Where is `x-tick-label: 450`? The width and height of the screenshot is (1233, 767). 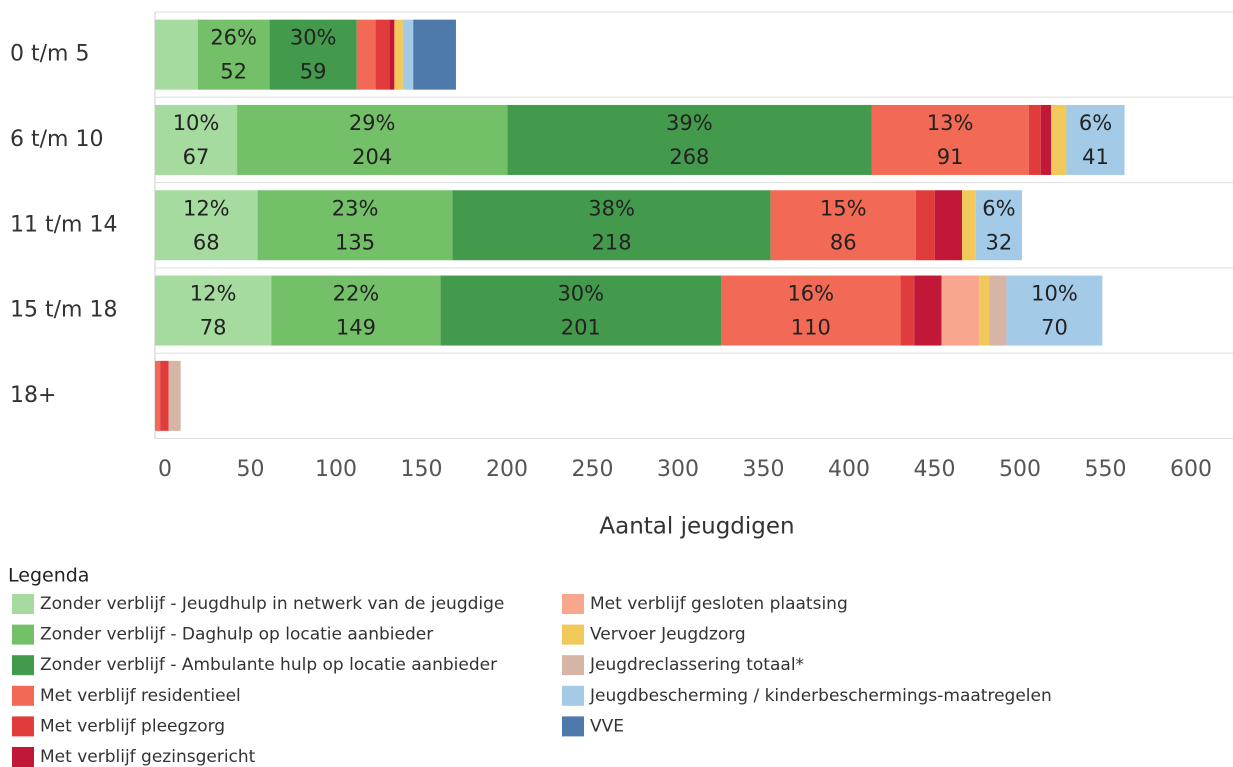
x-tick-label: 450 is located at coordinates (935, 469).